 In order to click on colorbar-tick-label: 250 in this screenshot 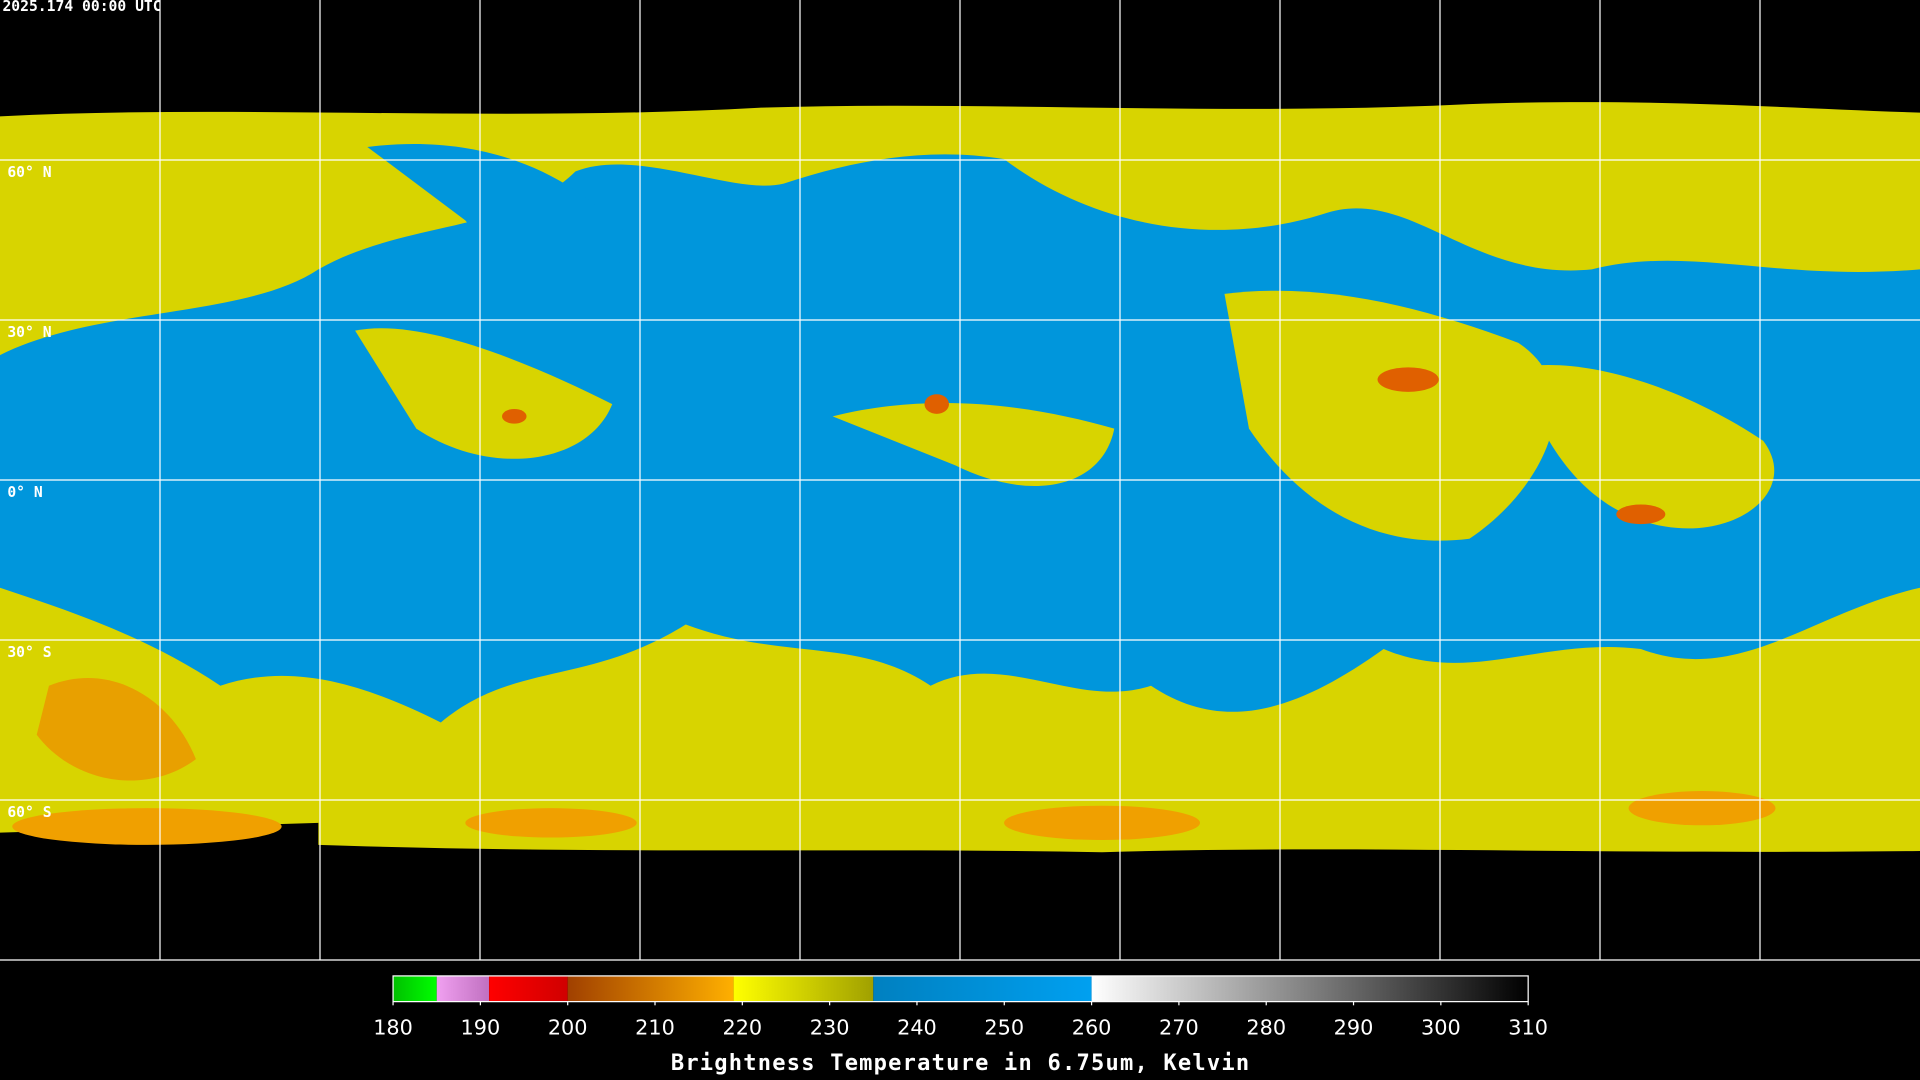, I will do `click(1004, 1028)`.